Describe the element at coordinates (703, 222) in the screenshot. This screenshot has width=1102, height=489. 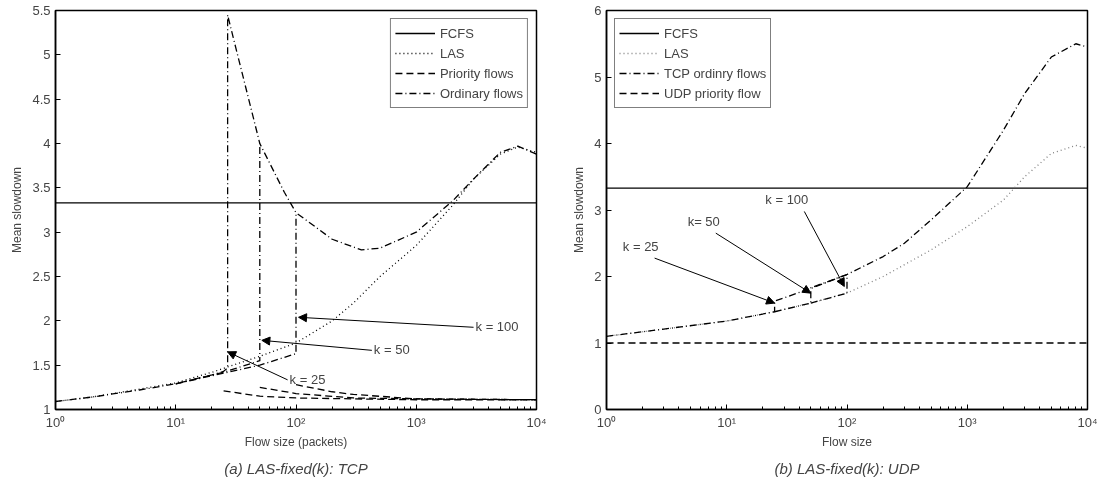
I see `annotation: k= 50` at that location.